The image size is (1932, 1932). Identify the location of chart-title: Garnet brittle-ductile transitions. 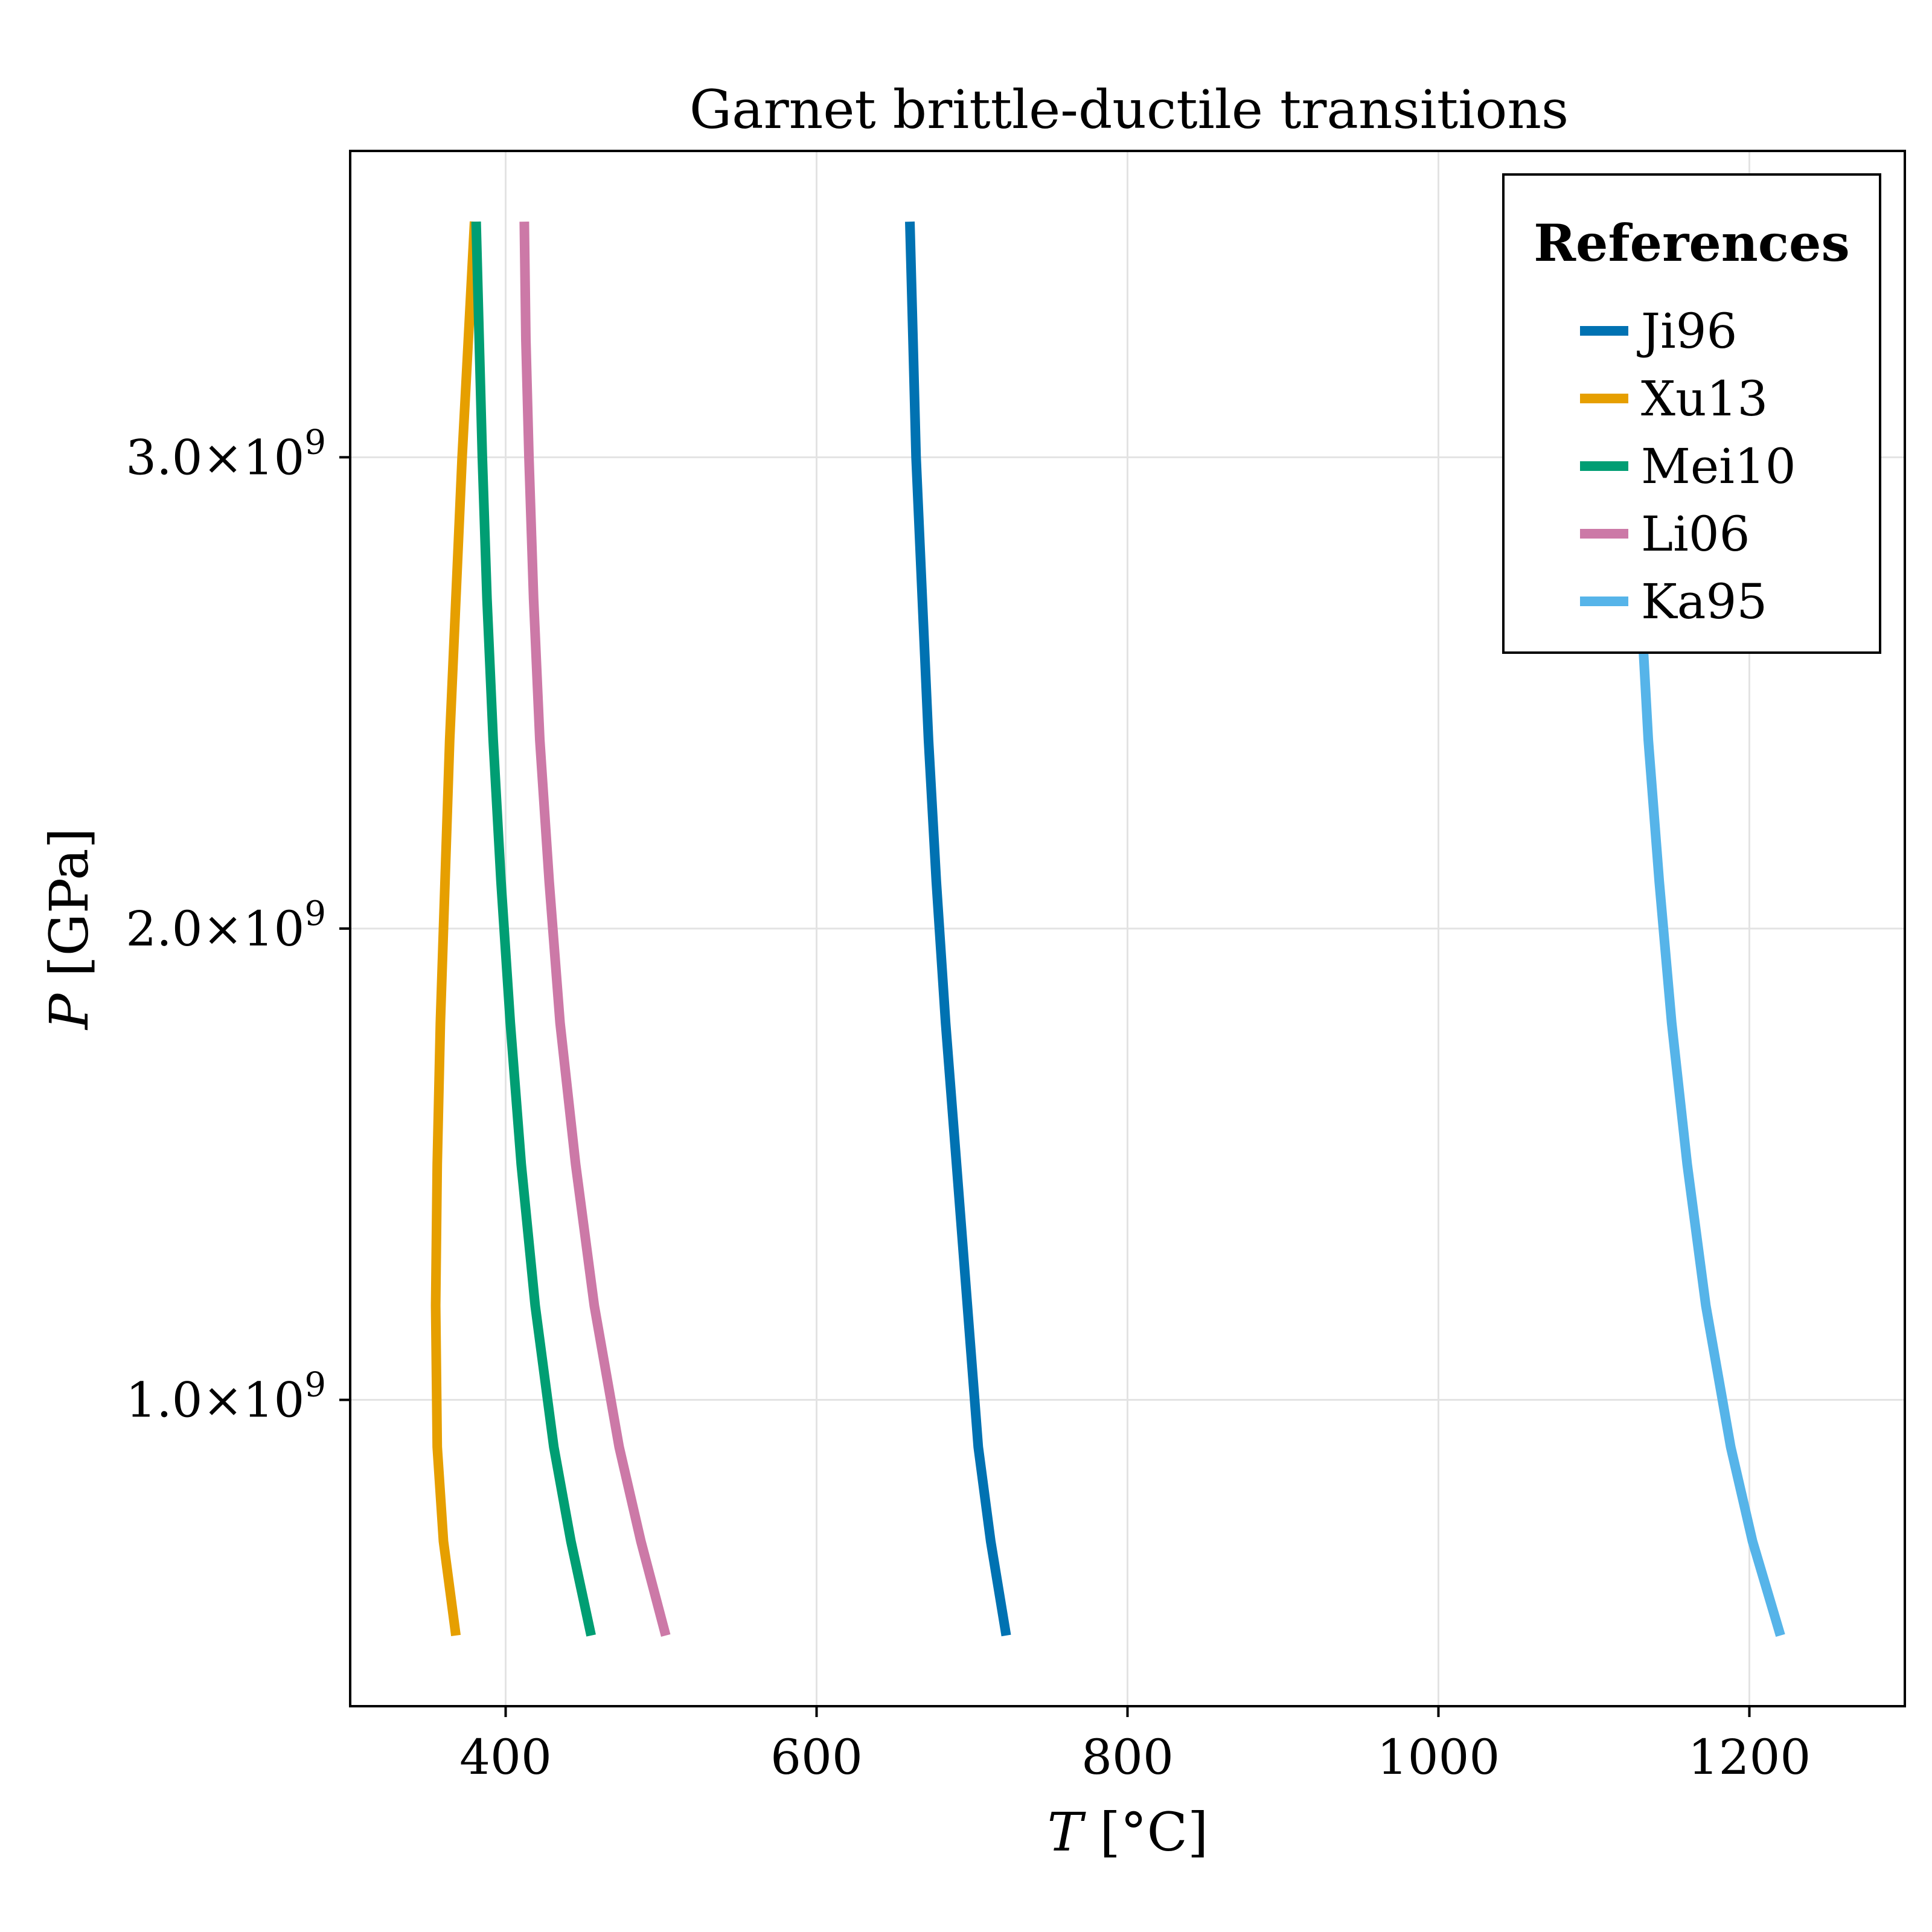
(1129, 109).